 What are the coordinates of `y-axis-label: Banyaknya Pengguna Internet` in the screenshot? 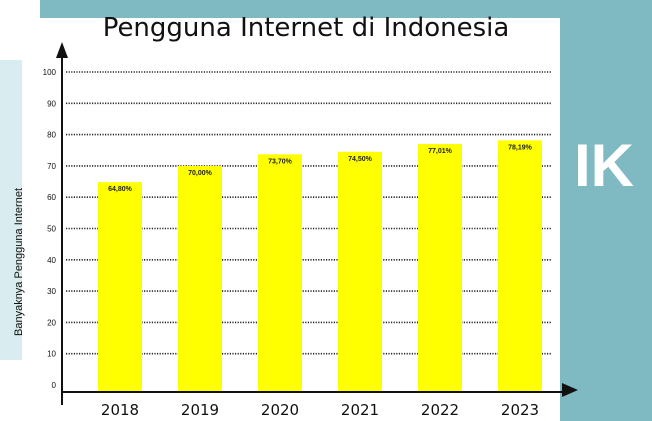 It's located at (19, 262).